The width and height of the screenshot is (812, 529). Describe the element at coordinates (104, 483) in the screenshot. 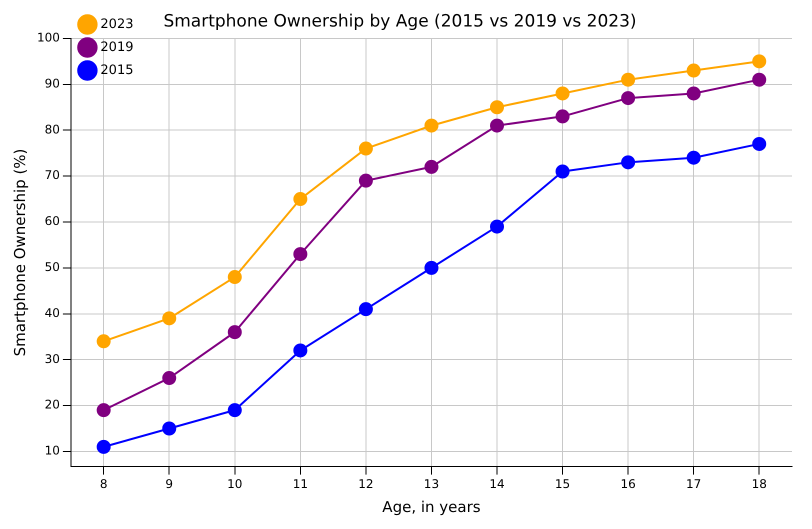

I see `x-tick-label: 8` at that location.